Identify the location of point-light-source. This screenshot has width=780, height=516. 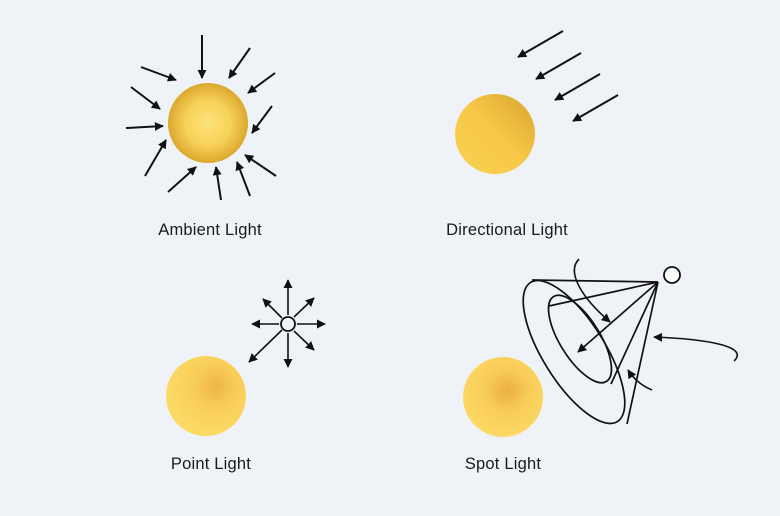
(288, 324).